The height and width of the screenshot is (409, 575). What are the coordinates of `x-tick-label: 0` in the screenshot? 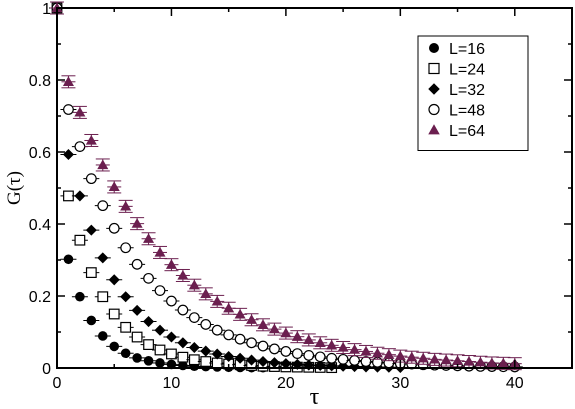 It's located at (57, 383).